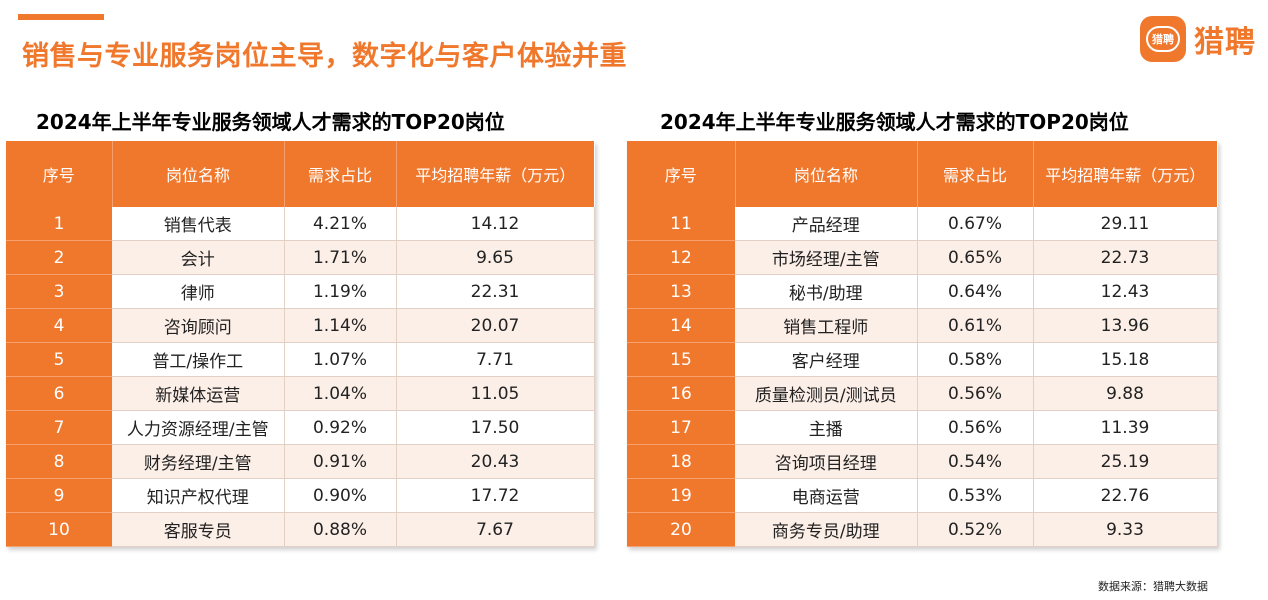 This screenshot has width=1268, height=600. What do you see at coordinates (681, 393) in the screenshot?
I see `row-index: 16` at bounding box center [681, 393].